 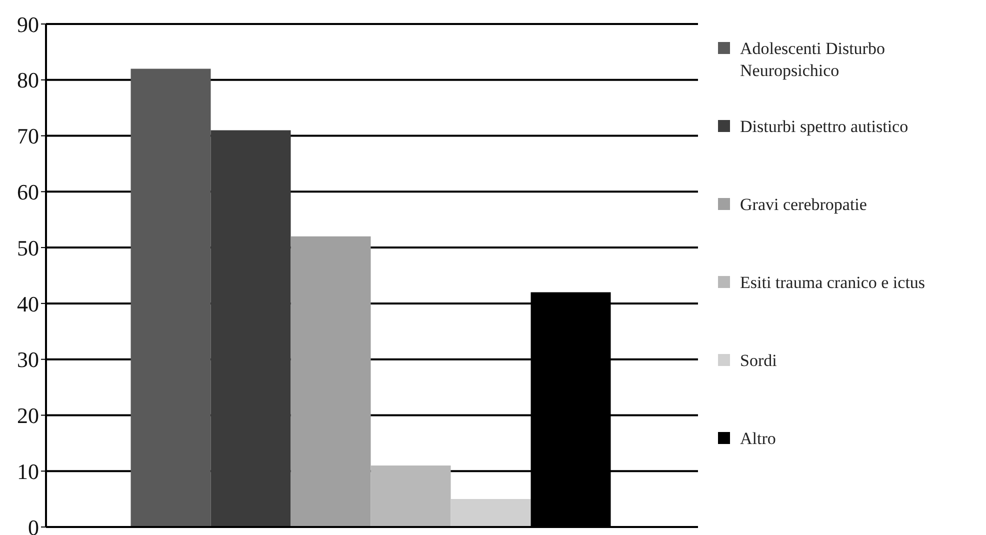 What do you see at coordinates (28, 191) in the screenshot?
I see `y-tick-label: 60` at bounding box center [28, 191].